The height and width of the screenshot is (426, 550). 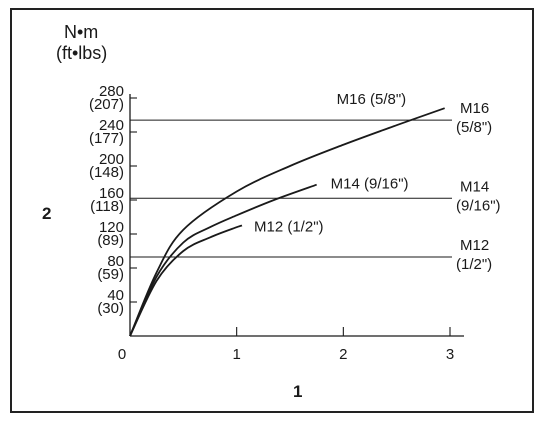 I want to click on series-label: M16 (5/8"), so click(x=372, y=99).